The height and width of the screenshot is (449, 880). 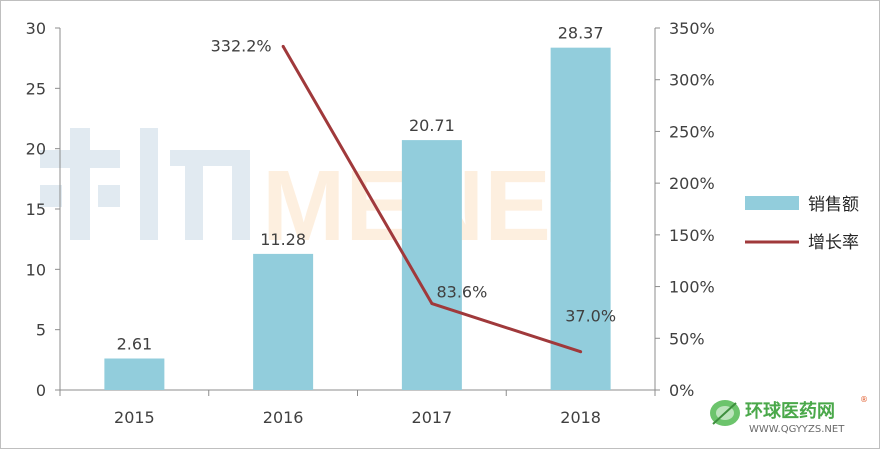 I want to click on legend: 销售额 增长率, so click(x=802, y=224).